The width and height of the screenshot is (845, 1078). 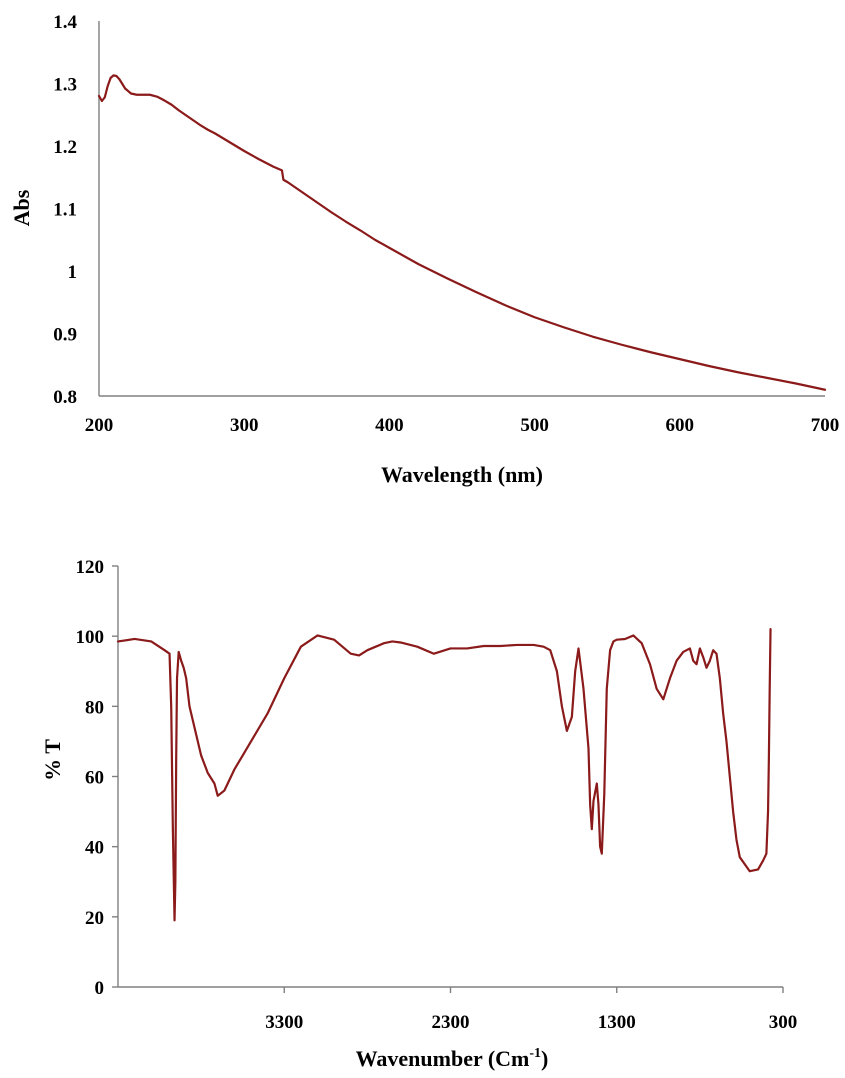 I want to click on ftir-y-tick-label: 40, so click(x=94, y=848).